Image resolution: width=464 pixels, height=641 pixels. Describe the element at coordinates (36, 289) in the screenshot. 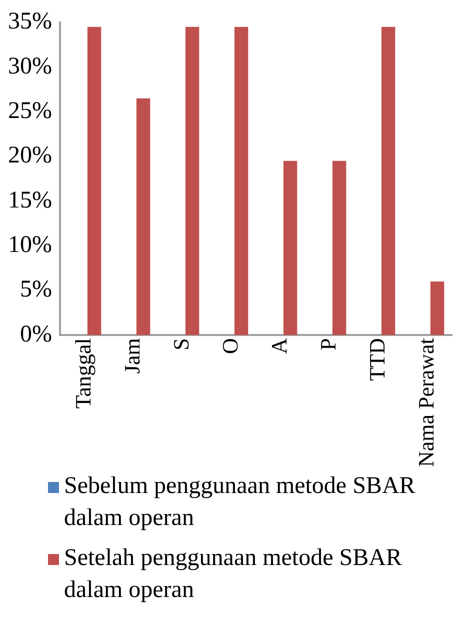

I see `y-tick-label: 5%` at that location.